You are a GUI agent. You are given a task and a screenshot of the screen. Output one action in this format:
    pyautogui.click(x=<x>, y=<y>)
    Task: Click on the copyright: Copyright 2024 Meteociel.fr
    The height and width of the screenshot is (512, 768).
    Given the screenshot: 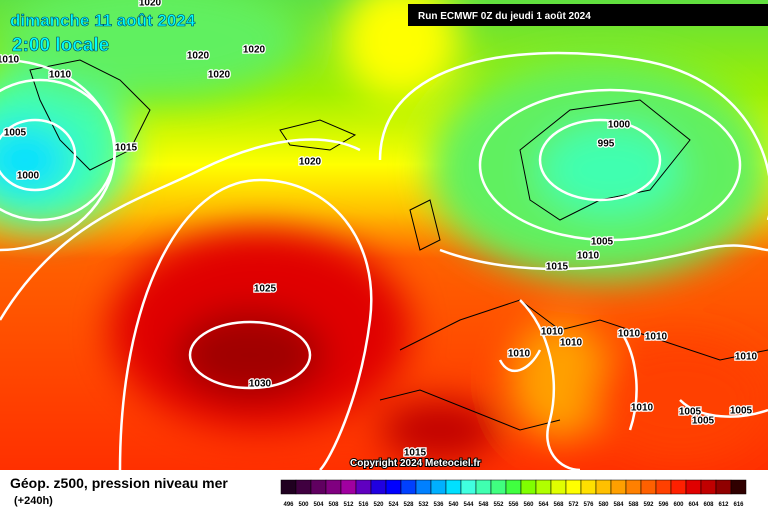 What is the action you would take?
    pyautogui.click(x=415, y=463)
    